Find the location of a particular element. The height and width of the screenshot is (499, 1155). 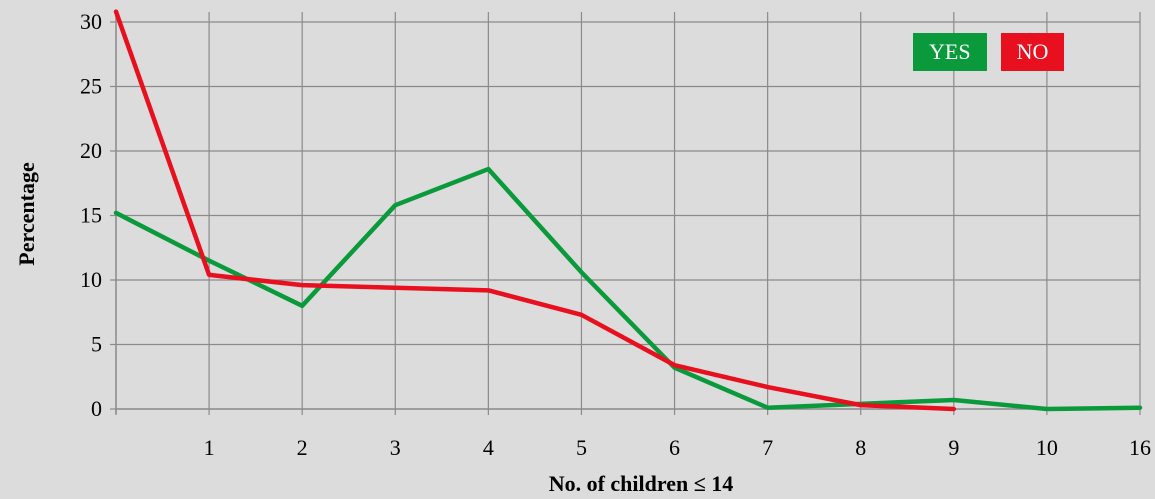

y-tick-label: 20 is located at coordinates (91, 150).